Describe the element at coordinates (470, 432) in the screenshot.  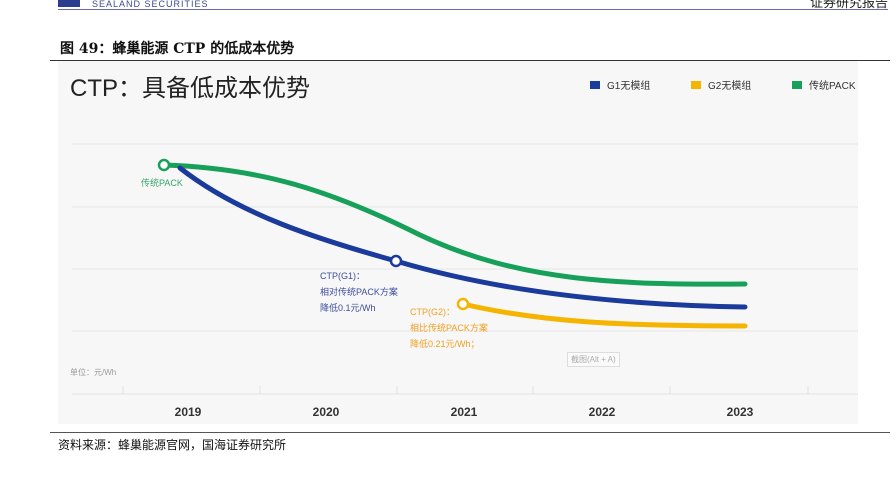
I see `source-divider` at that location.